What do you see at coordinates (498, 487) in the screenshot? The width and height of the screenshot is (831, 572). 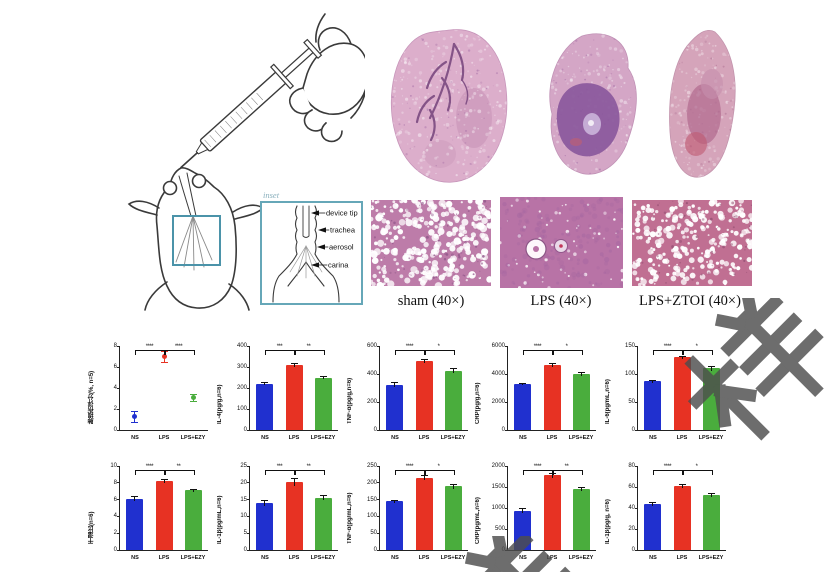 I see `y-tick-label: 1500` at bounding box center [498, 487].